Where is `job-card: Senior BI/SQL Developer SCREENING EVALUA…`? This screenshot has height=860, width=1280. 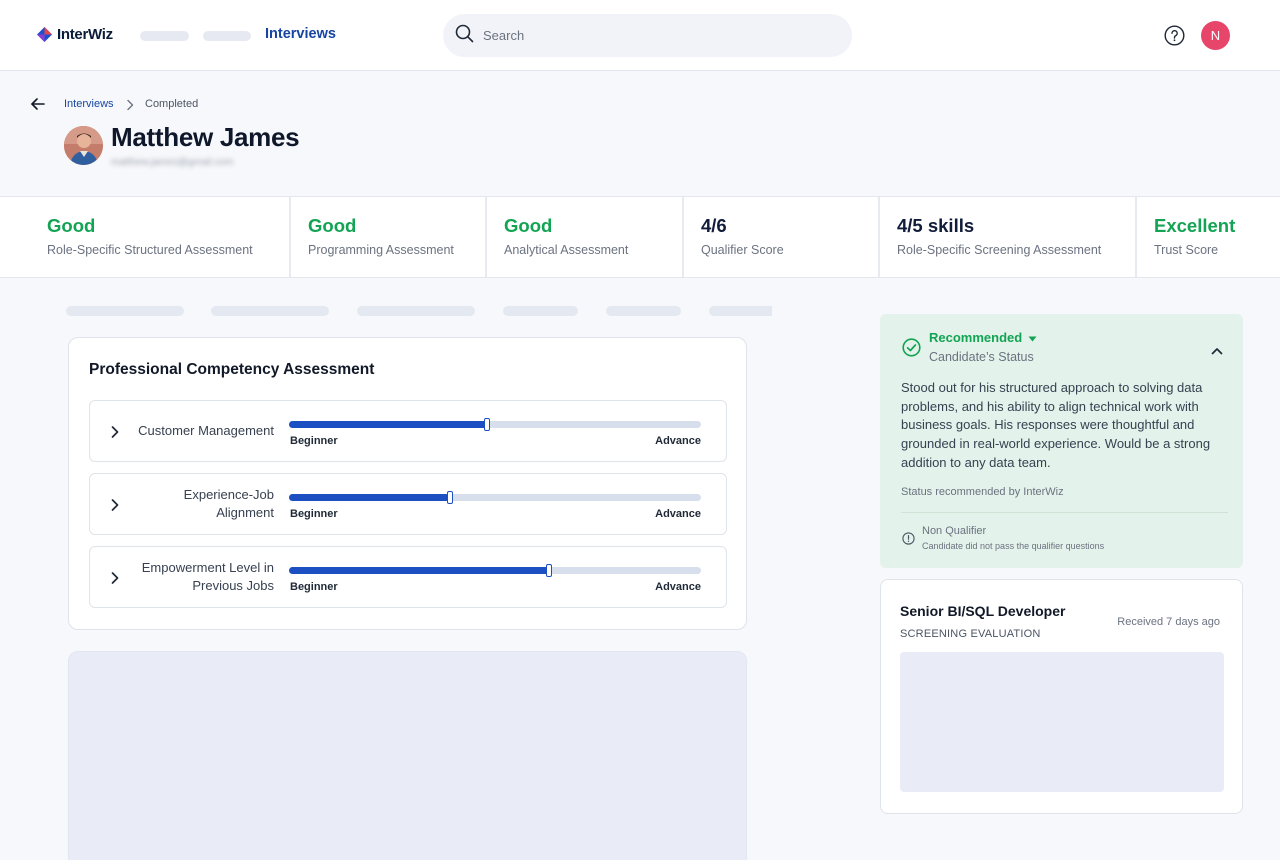
job-card: Senior BI/SQL Developer SCREENING EVALUA… is located at coordinates (1061, 696).